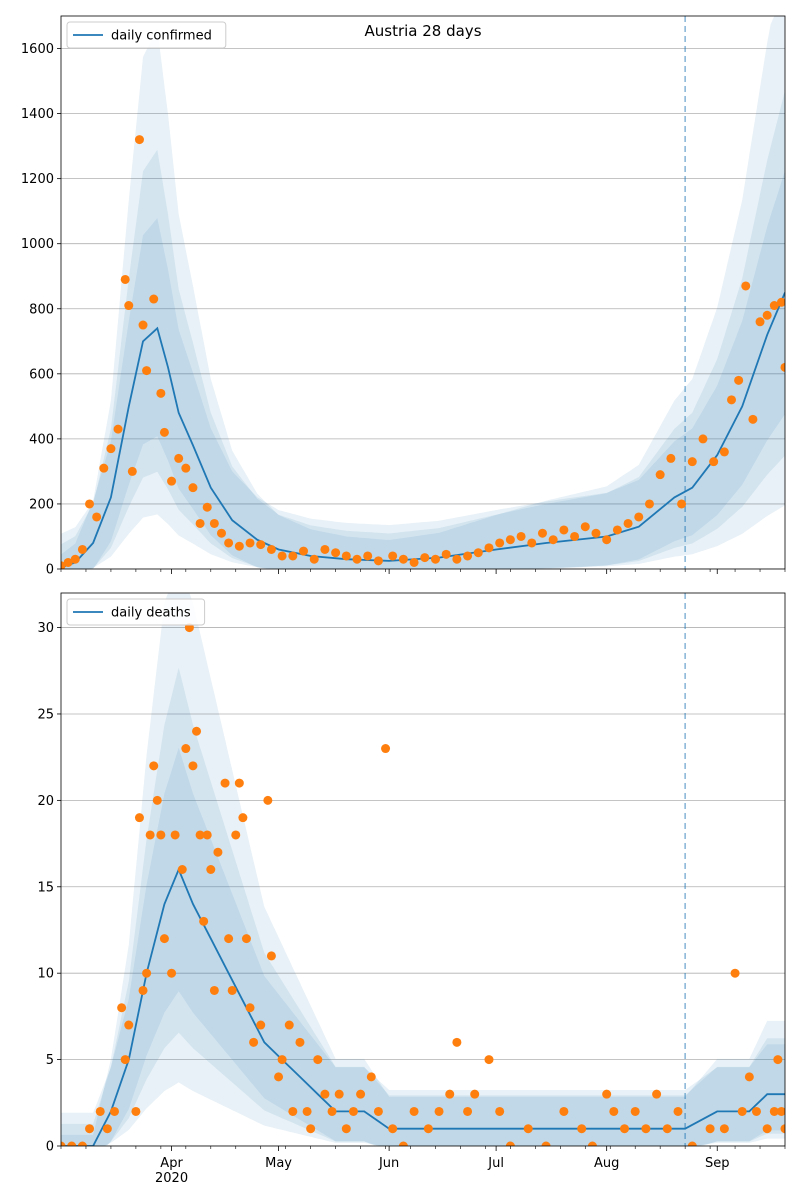 This screenshot has height=1200, width=800. What do you see at coordinates (45, 974) in the screenshot?
I see `y-tick-label: 10` at bounding box center [45, 974].